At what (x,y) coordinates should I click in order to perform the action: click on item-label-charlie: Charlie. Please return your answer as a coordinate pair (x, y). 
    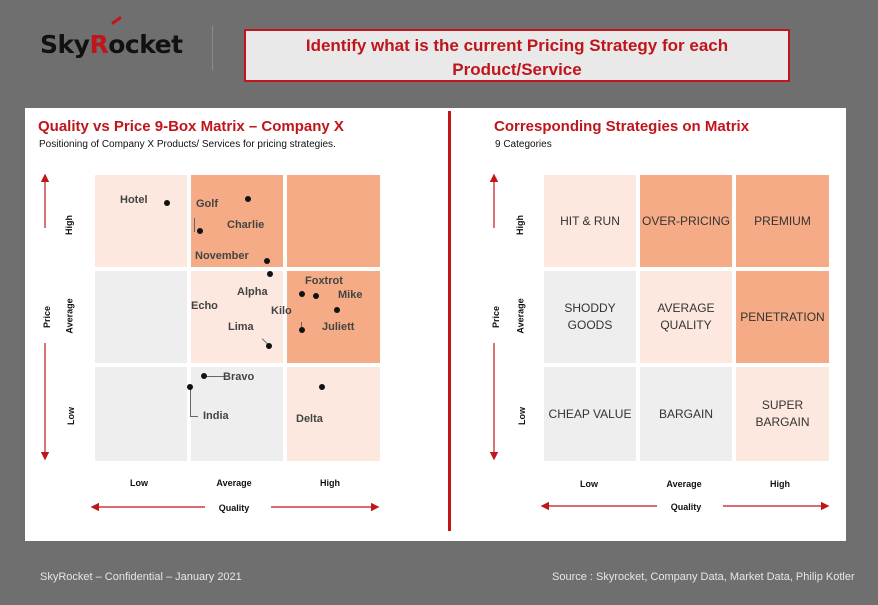
    Looking at the image, I should click on (246, 225).